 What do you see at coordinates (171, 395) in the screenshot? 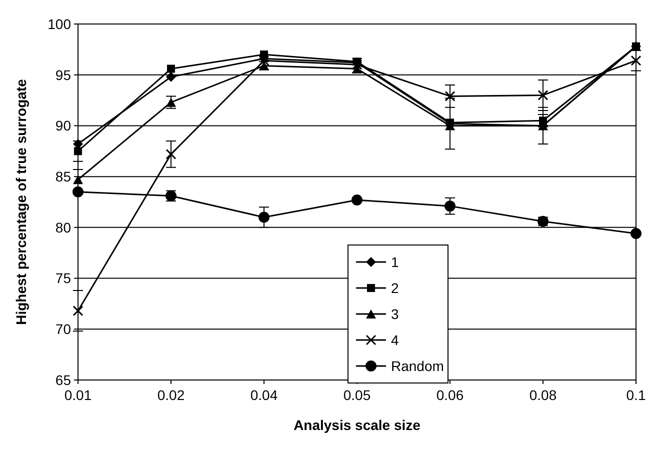
I see `x-tick-label: 0.02` at bounding box center [171, 395].